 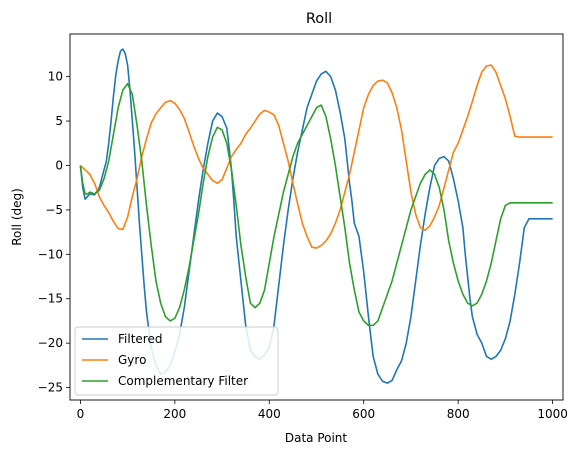 What do you see at coordinates (183, 381) in the screenshot?
I see `legend-label: Complementary Filter` at bounding box center [183, 381].